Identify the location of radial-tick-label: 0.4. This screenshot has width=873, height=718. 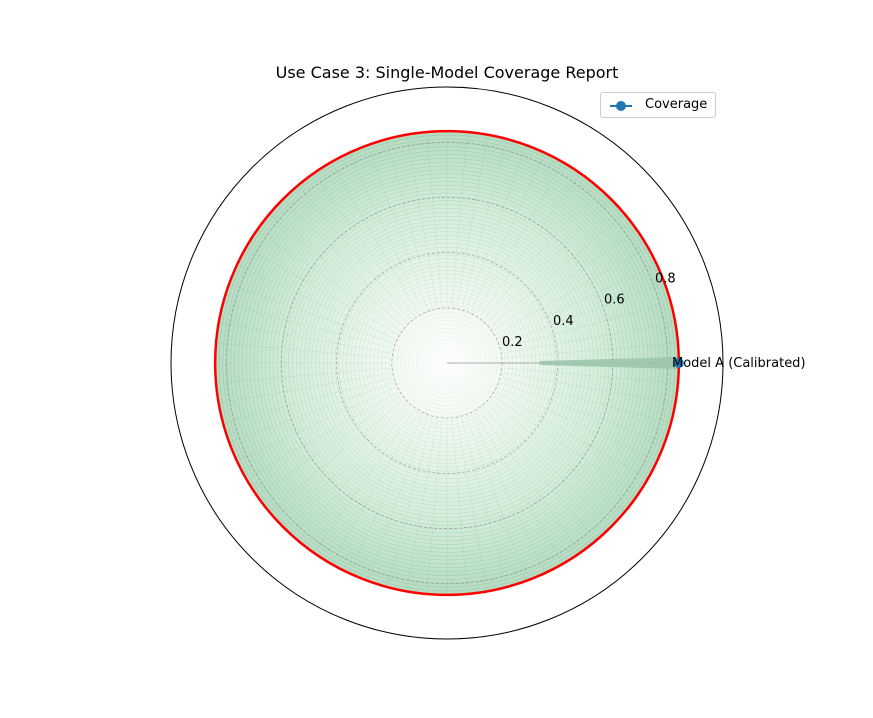
(563, 321).